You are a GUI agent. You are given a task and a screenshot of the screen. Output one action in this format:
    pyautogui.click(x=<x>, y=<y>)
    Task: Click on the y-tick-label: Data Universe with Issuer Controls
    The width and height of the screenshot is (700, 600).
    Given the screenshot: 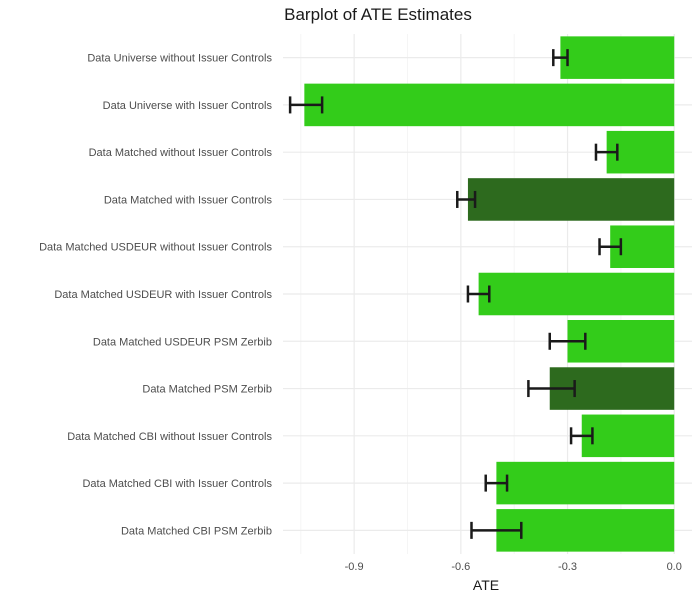 What is the action you would take?
    pyautogui.click(x=188, y=106)
    